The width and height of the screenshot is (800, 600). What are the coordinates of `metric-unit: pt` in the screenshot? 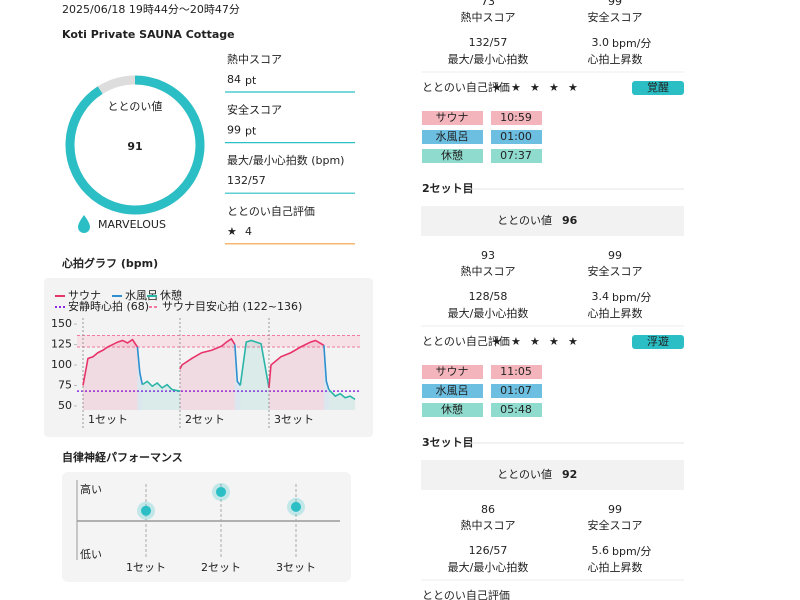 It's located at (251, 131).